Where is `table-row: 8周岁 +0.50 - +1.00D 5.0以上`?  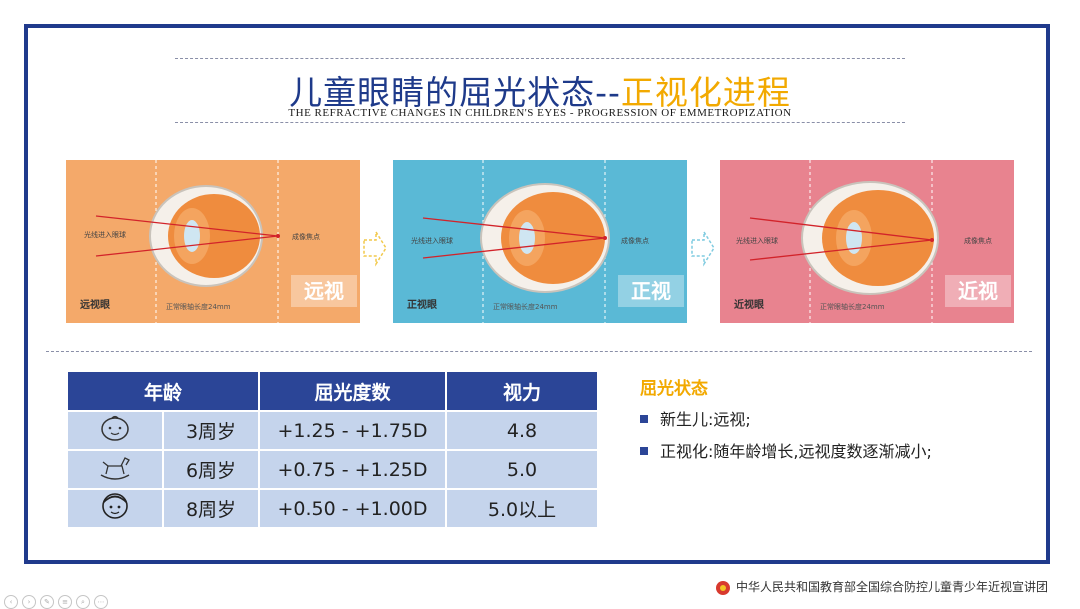 table-row: 8周岁 +0.50 - +1.00D 5.0以上 is located at coordinates (332, 508).